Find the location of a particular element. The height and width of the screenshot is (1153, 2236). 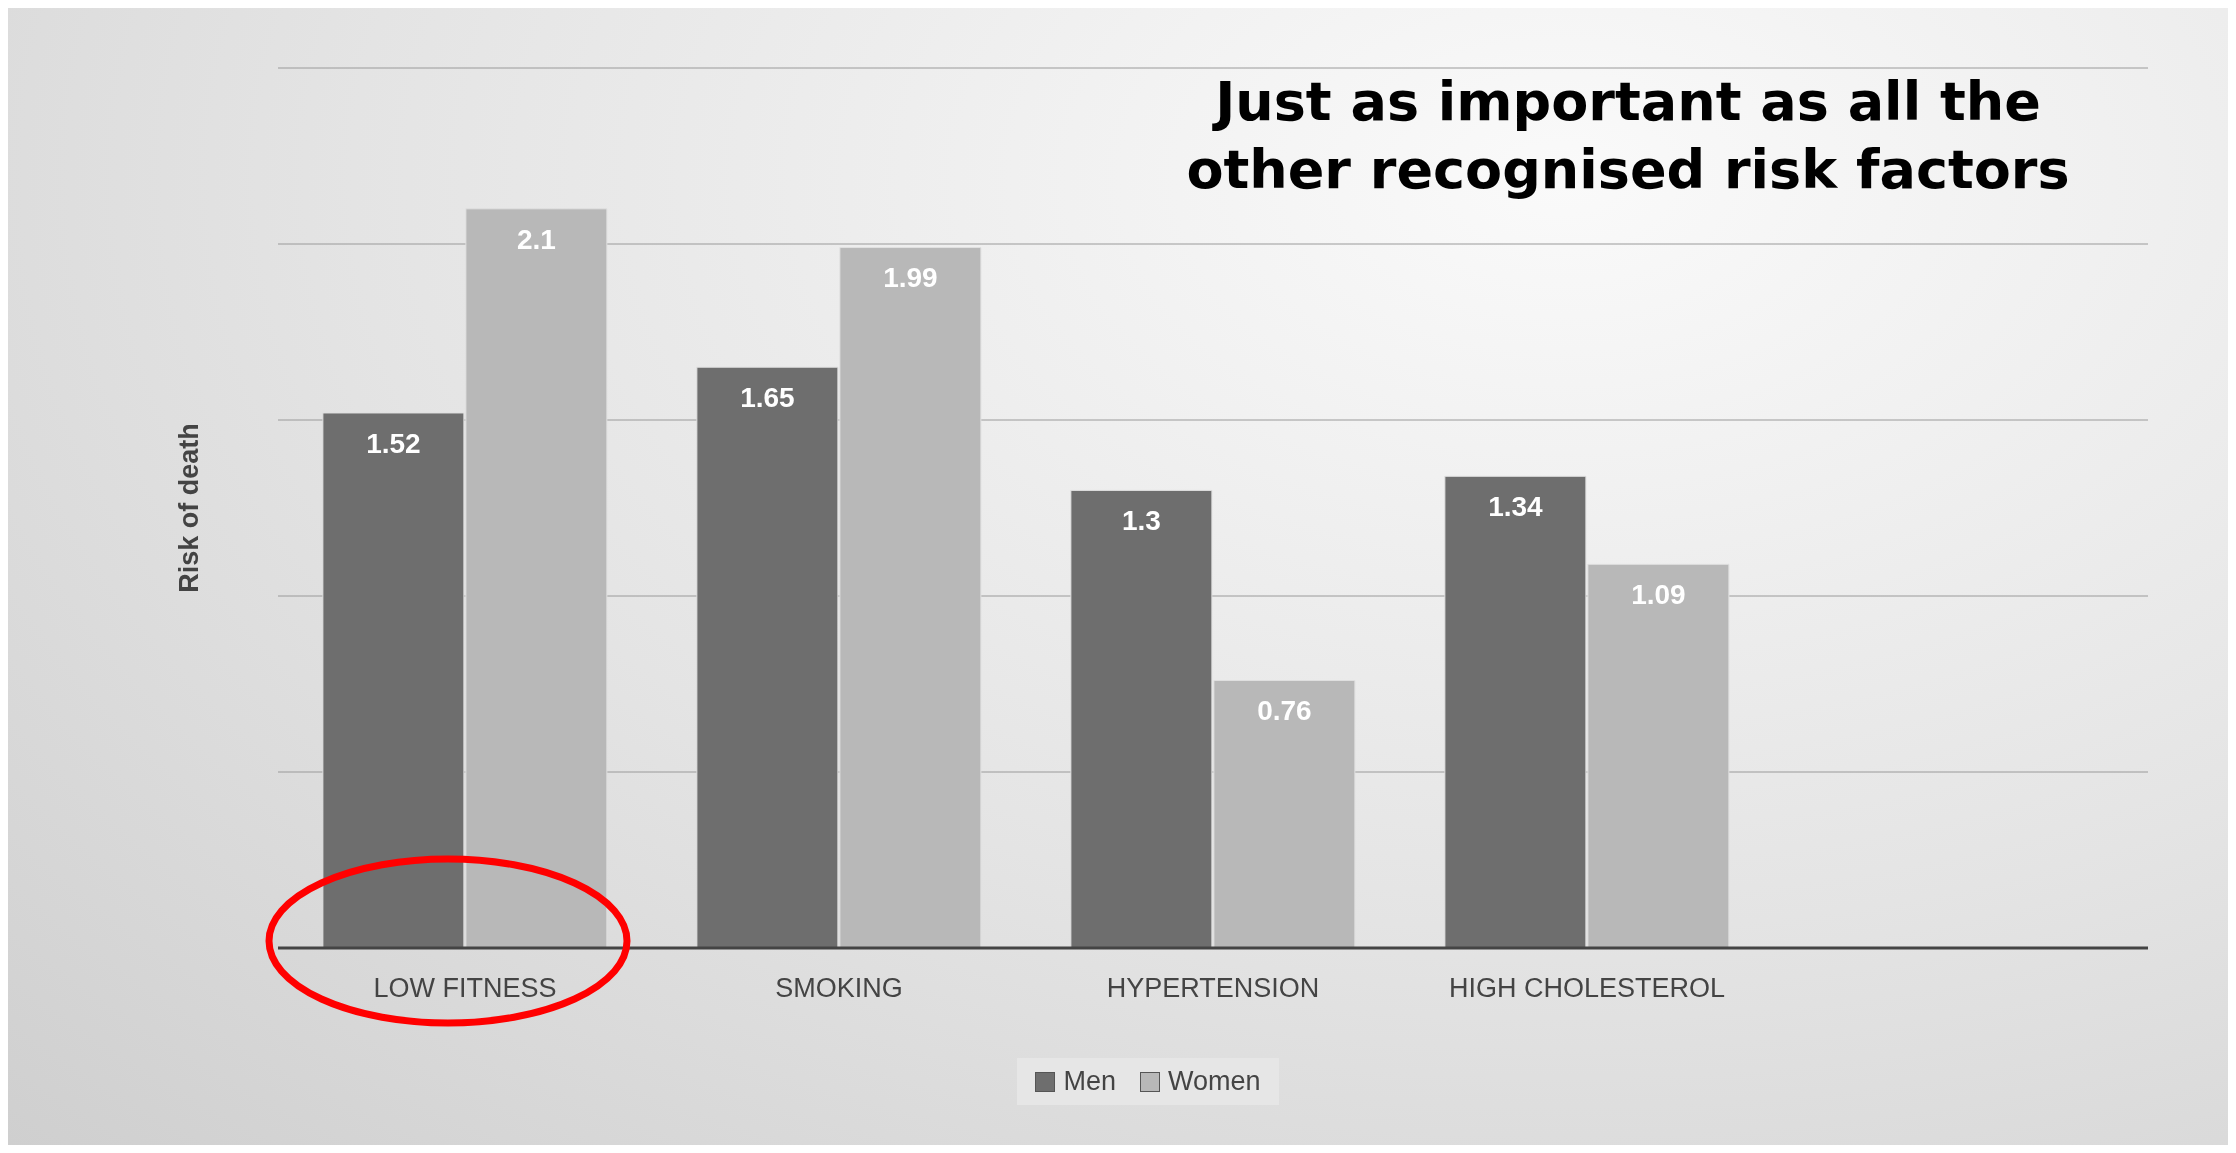

text: Just as important as all the other recognised risk factors is located at coordinates (1628, 136).